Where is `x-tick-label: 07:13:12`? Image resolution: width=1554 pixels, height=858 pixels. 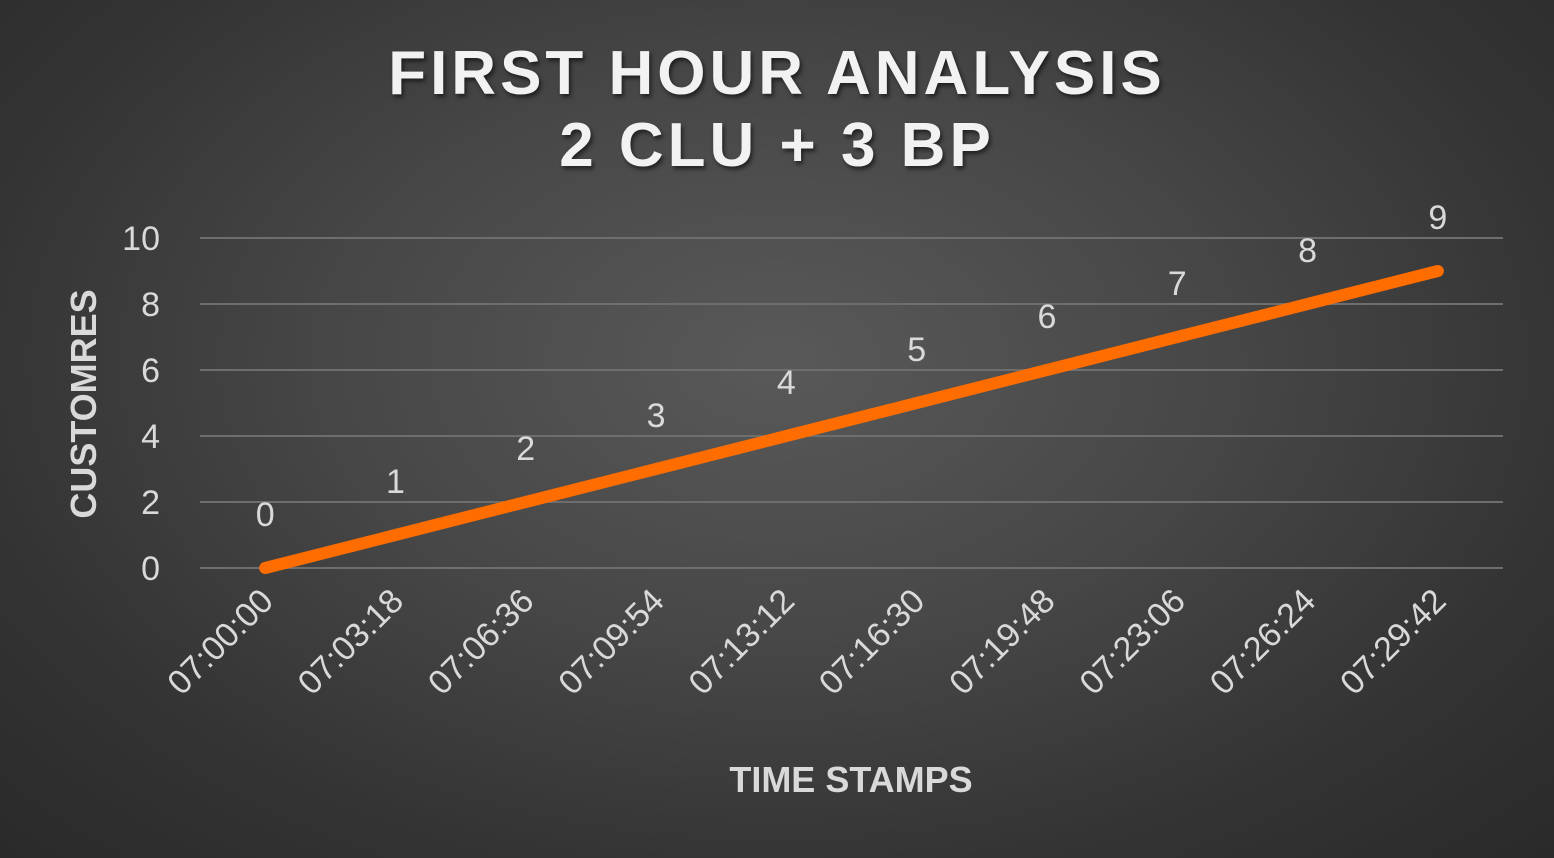 x-tick-label: 07:13:12 is located at coordinates (742, 642).